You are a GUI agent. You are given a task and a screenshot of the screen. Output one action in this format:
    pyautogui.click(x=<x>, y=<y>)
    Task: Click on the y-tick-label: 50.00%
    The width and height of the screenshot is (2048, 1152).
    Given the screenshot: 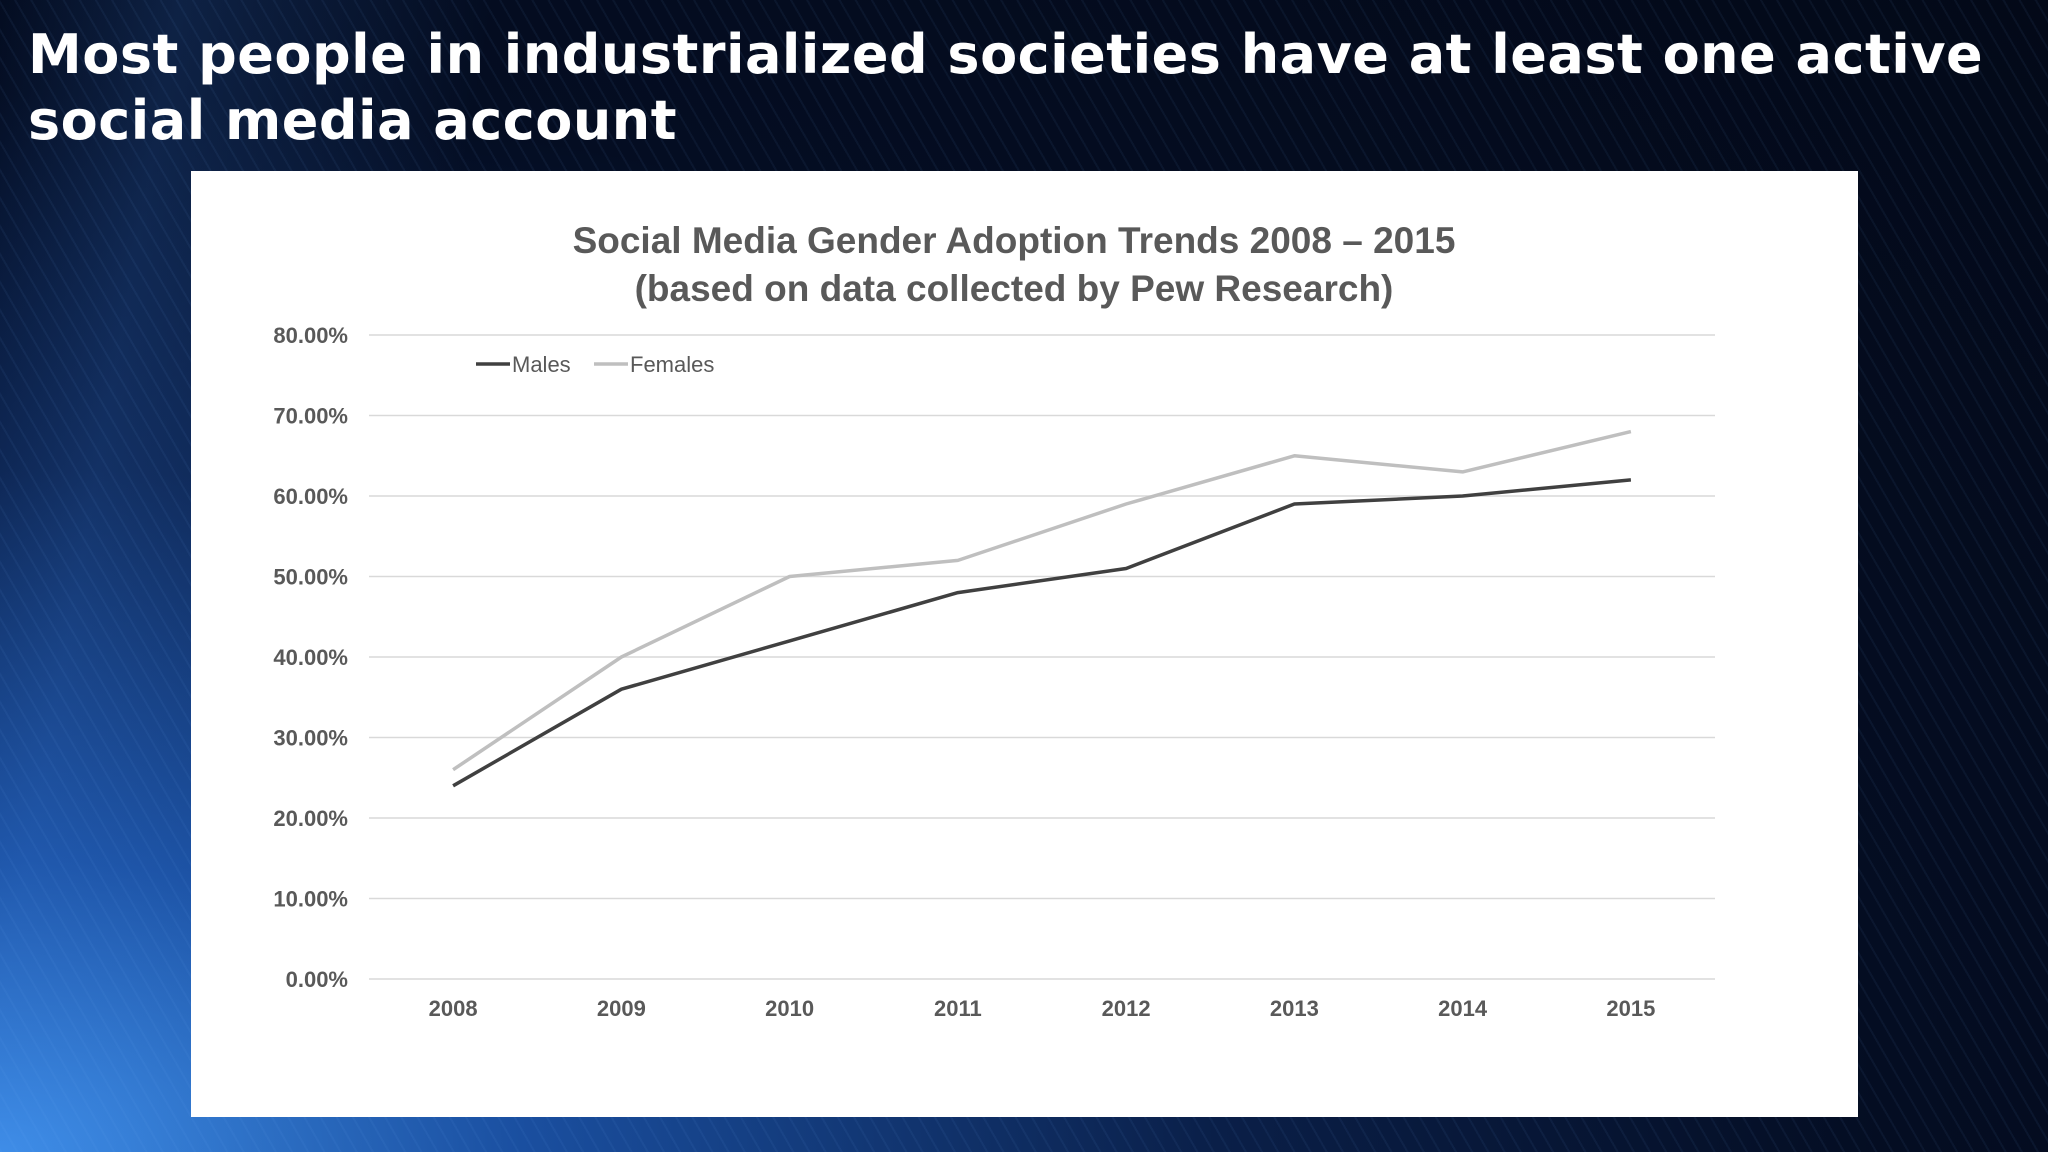 What is the action you would take?
    pyautogui.click(x=310, y=577)
    